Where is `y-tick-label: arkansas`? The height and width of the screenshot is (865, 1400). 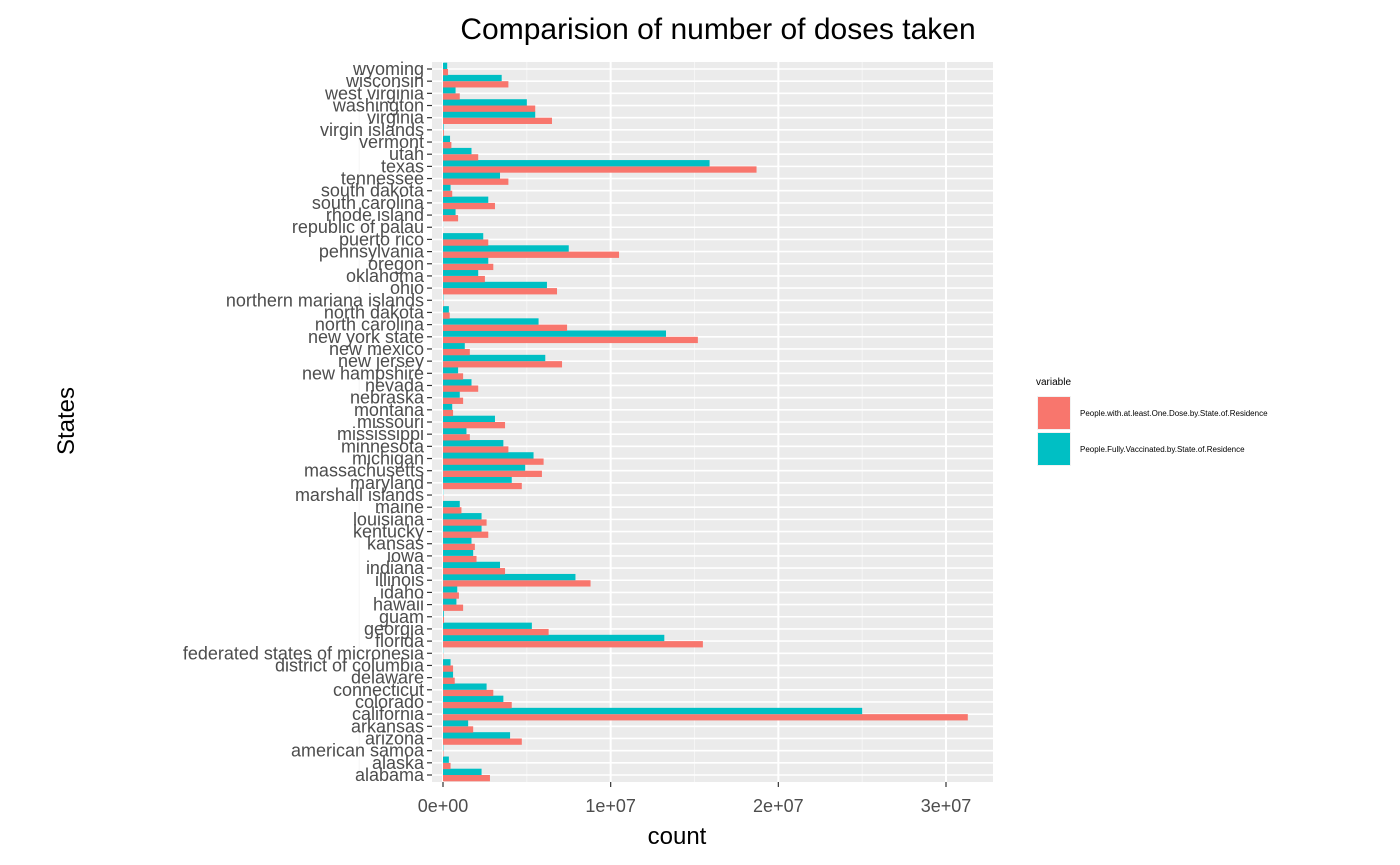 y-tick-label: arkansas is located at coordinates (387, 726).